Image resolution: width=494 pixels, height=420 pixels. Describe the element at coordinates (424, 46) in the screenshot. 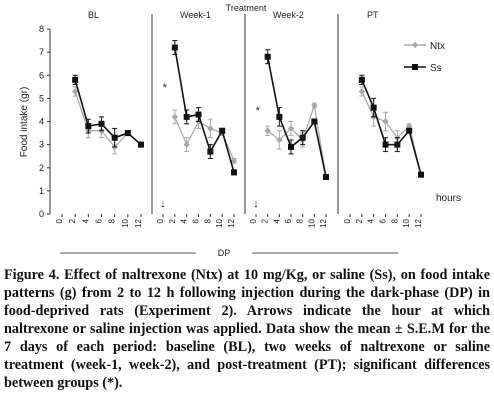

I see `legend-item-ntx: Ntx` at that location.